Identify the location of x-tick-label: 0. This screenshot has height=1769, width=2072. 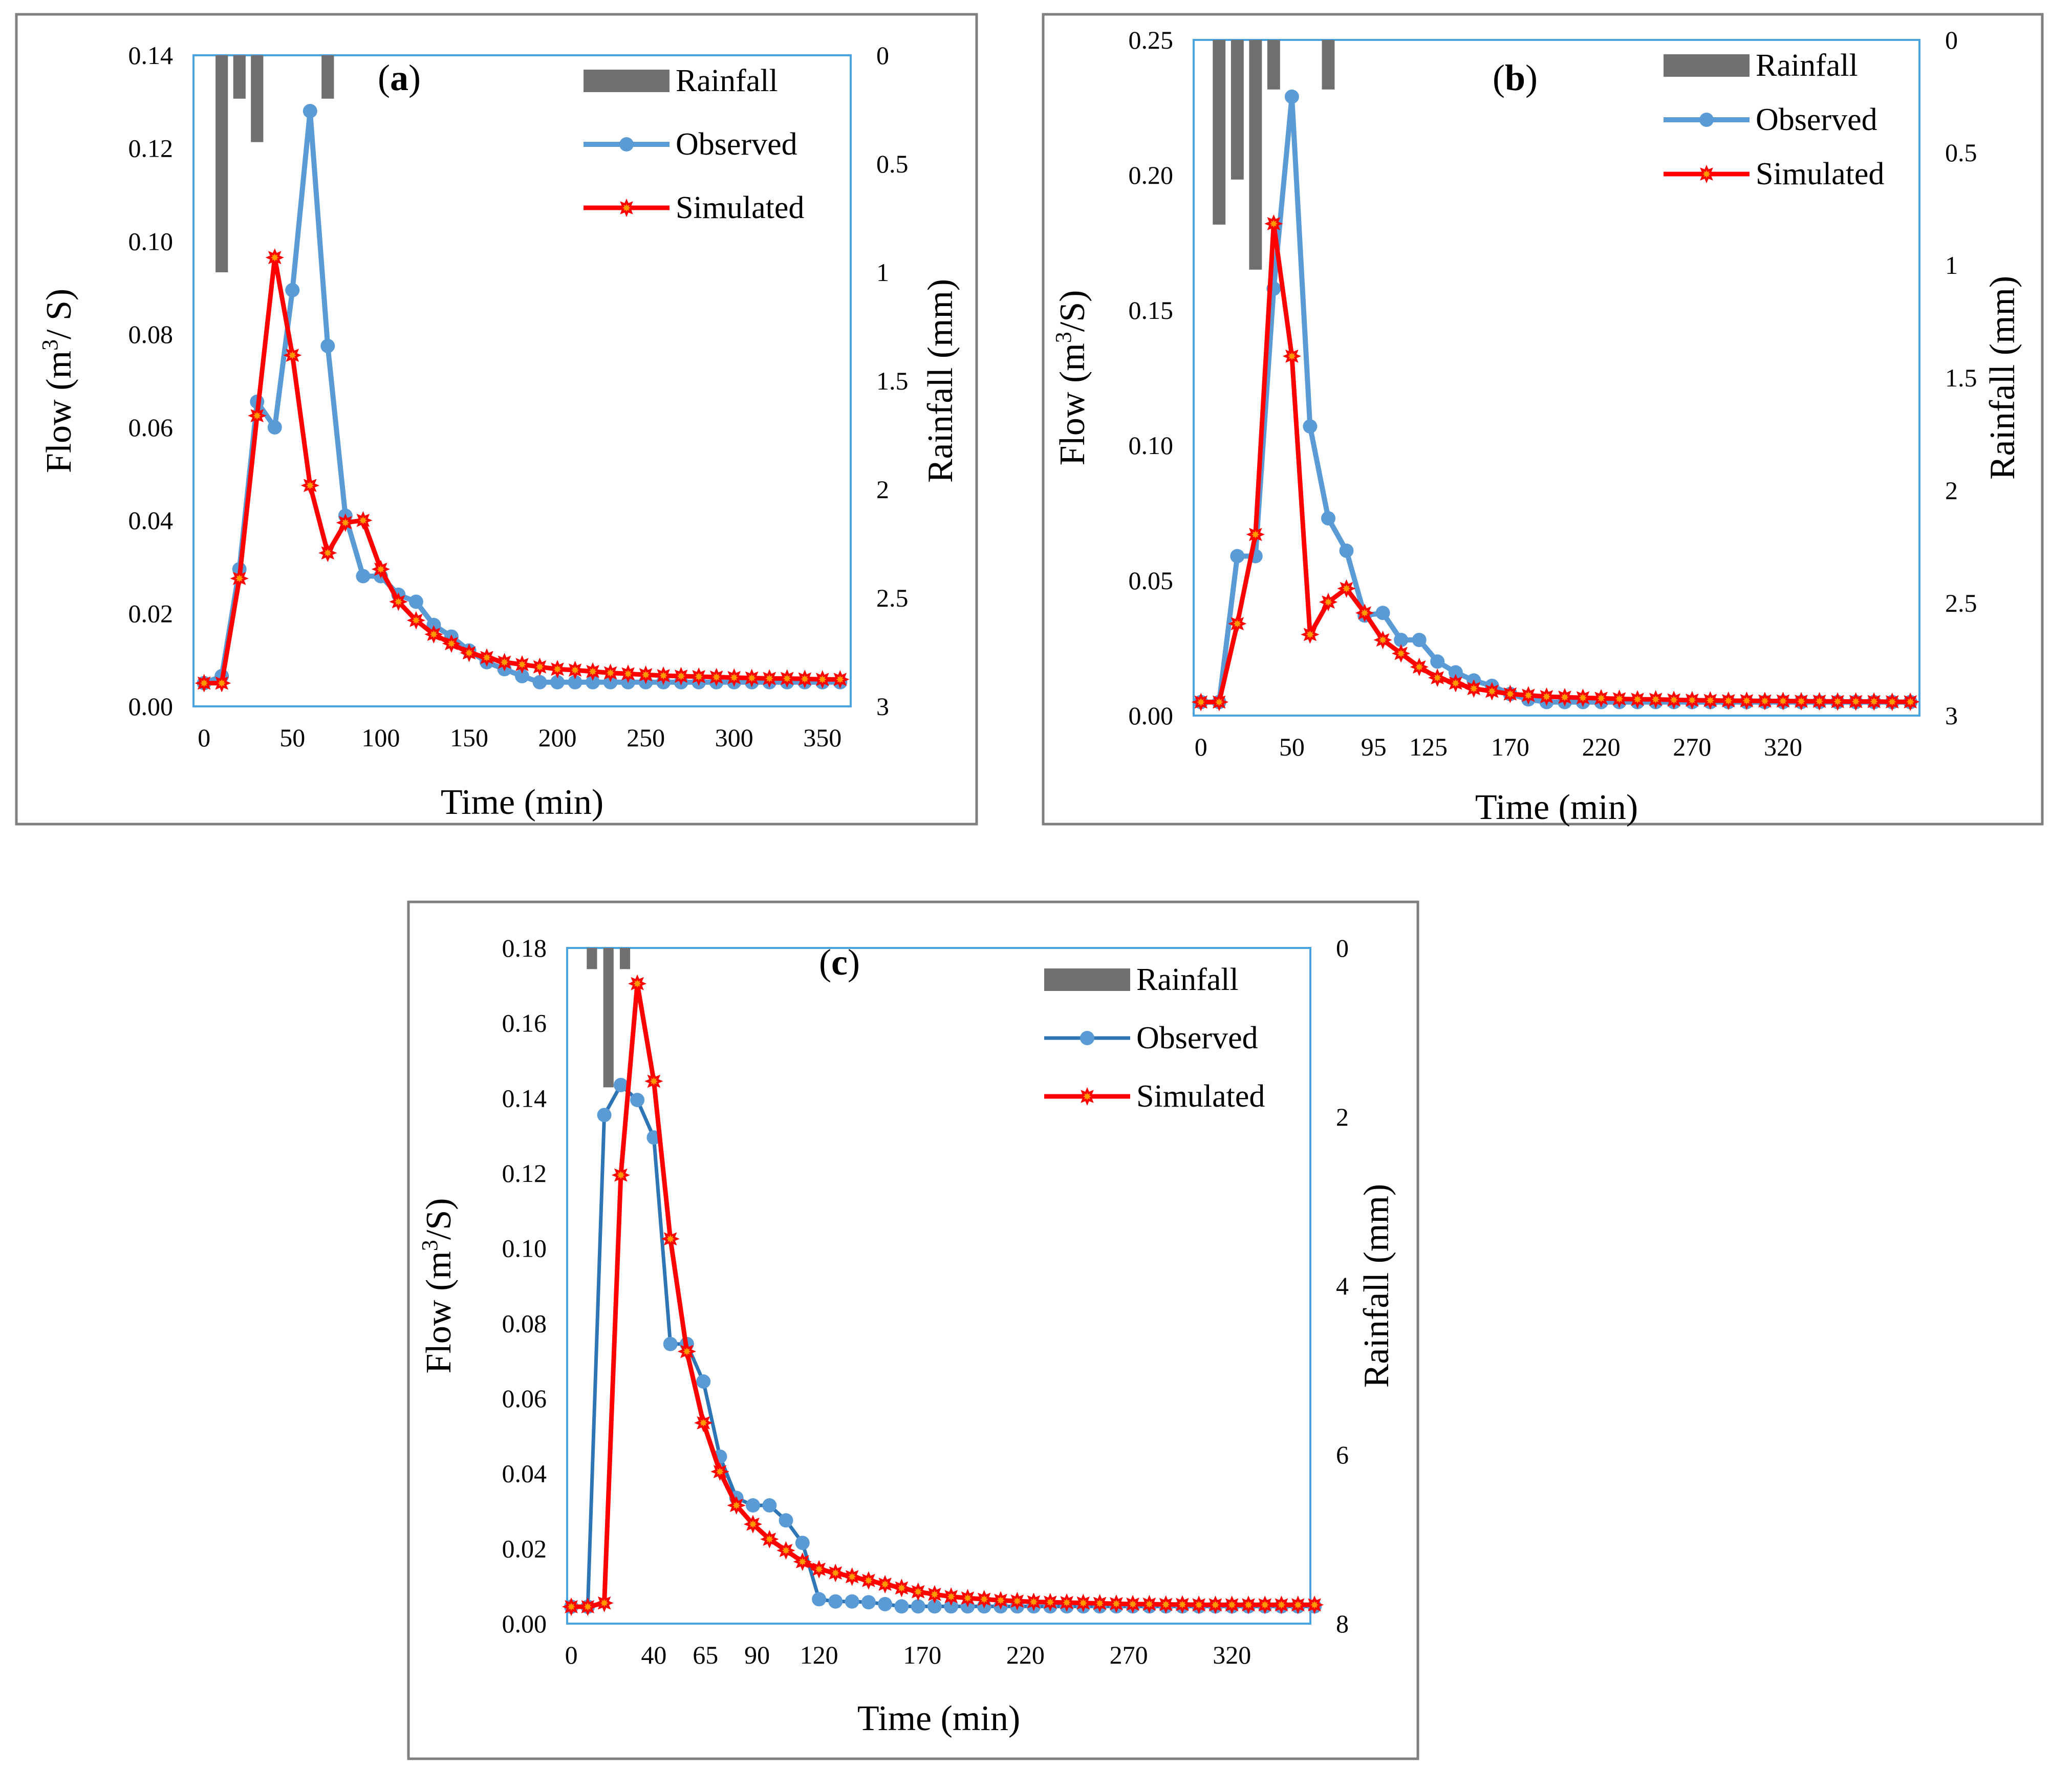
(572, 1655).